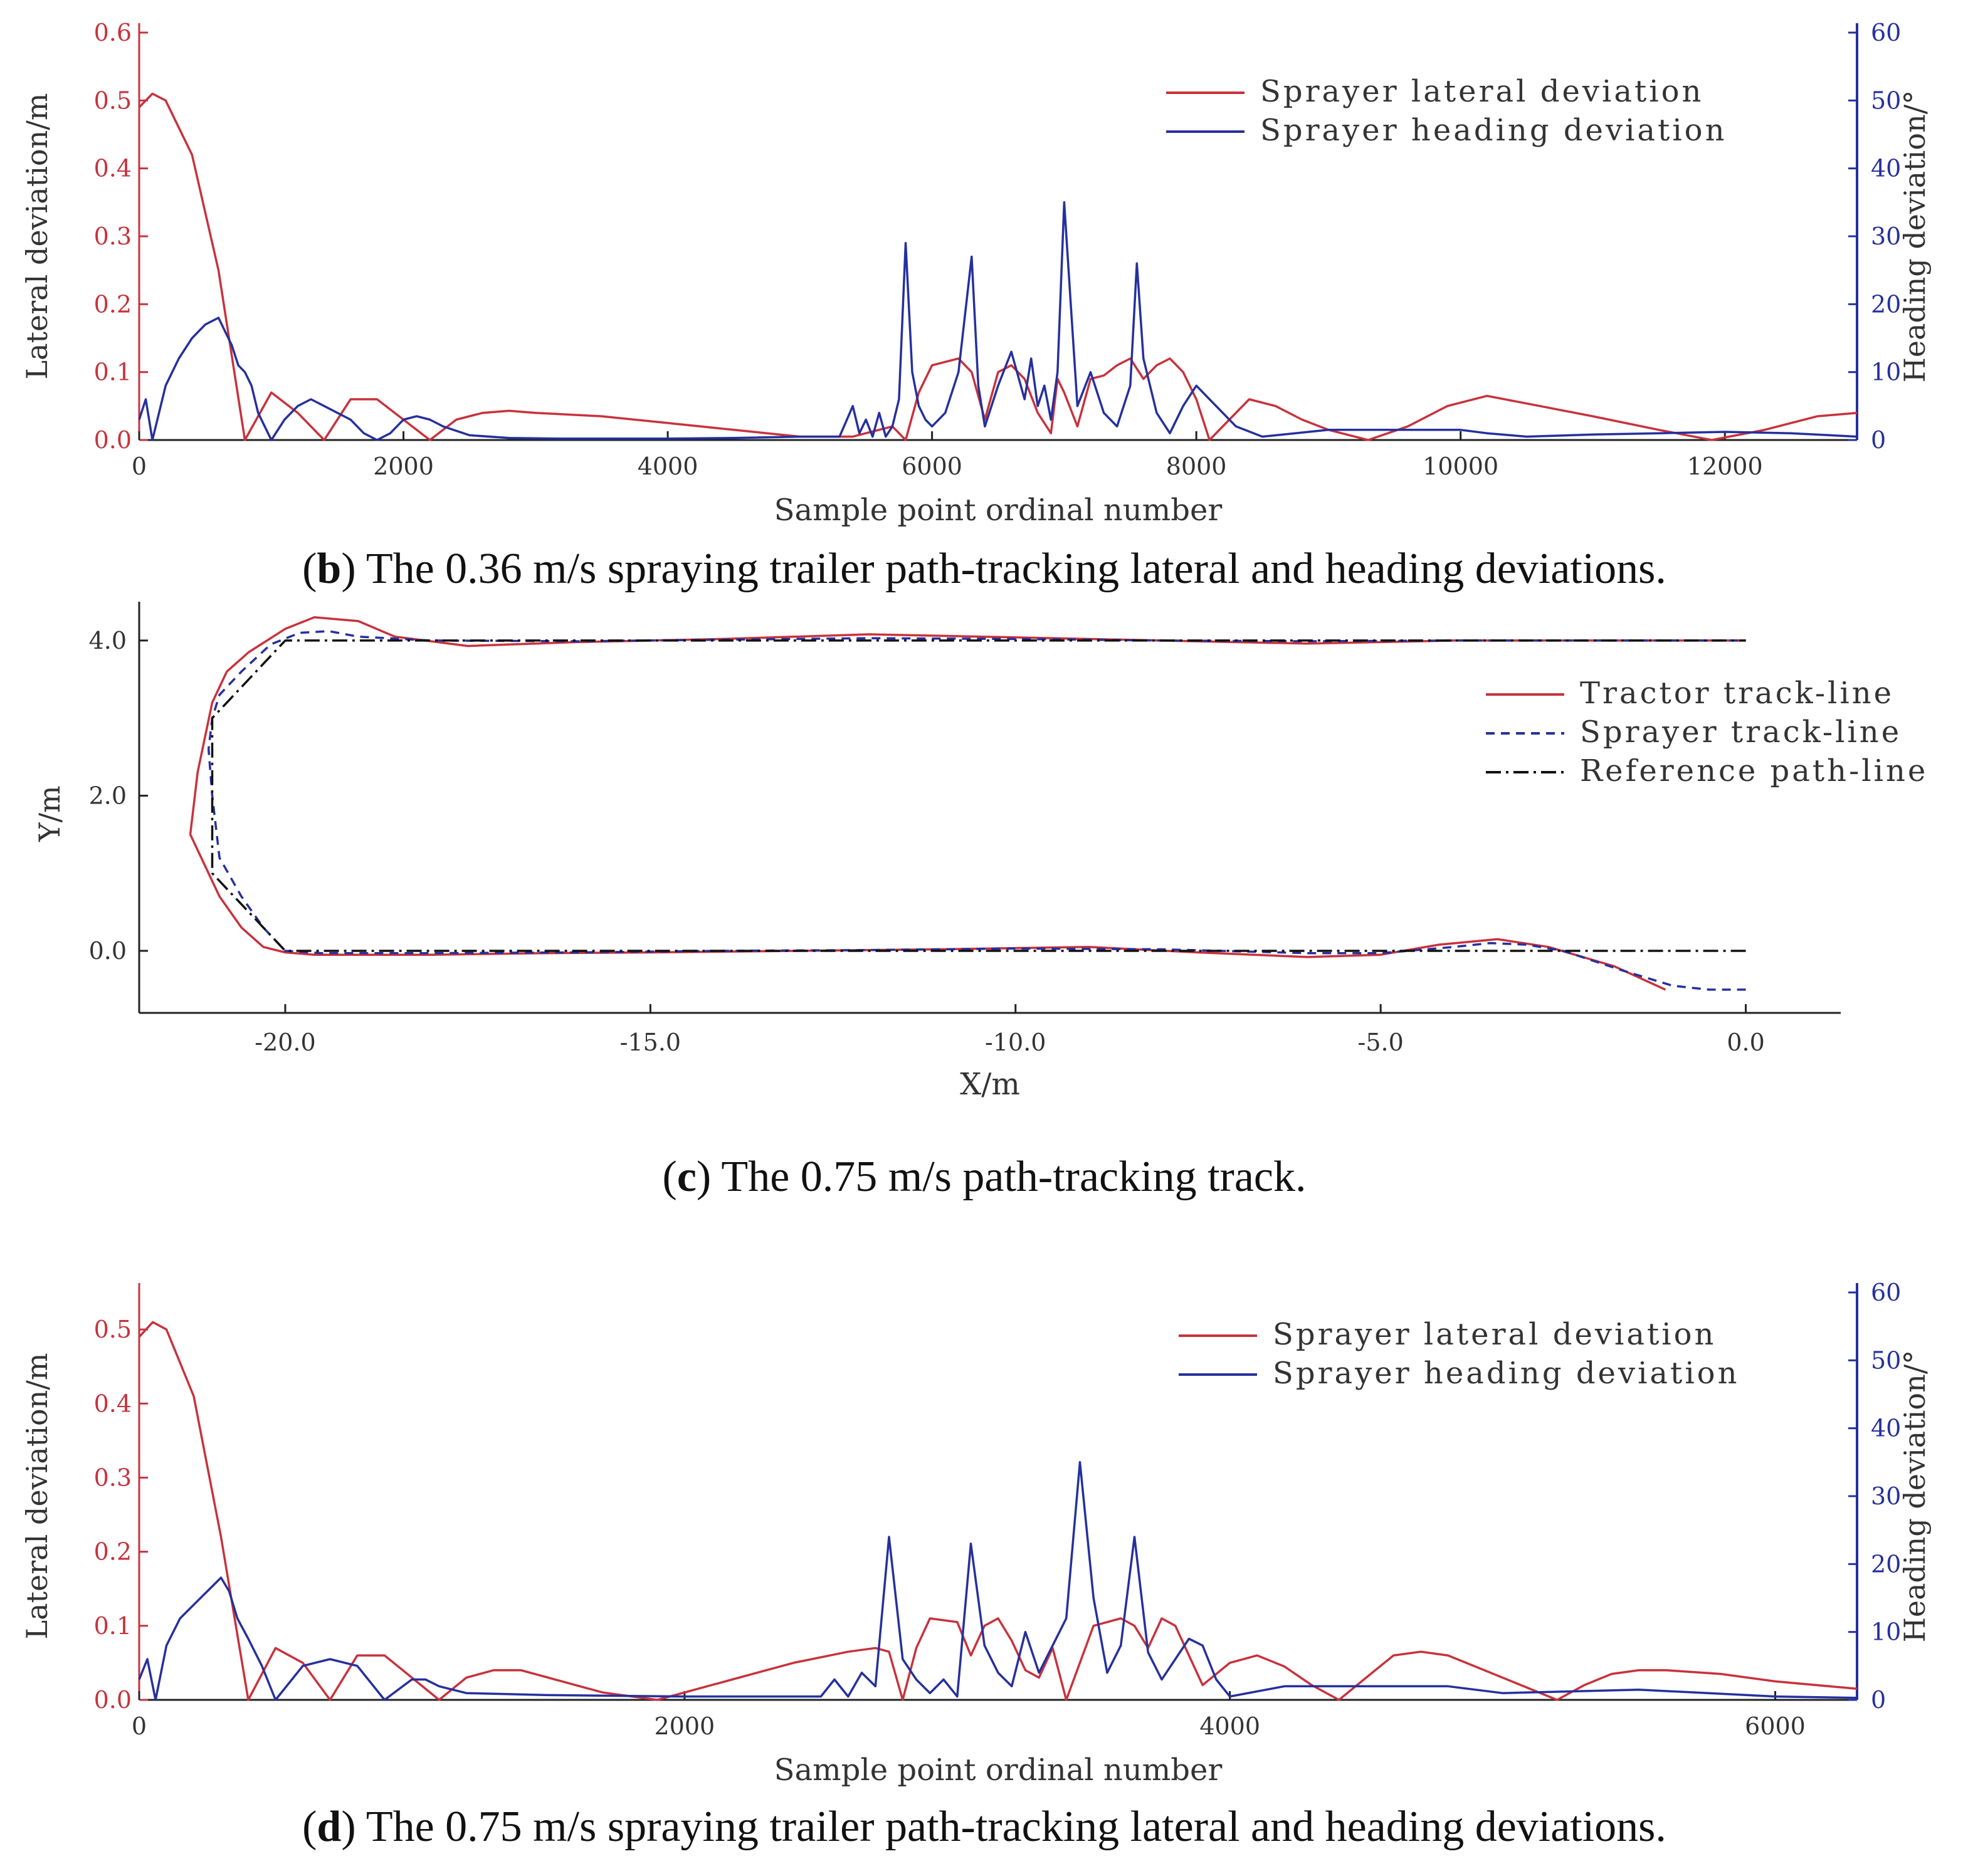 The height and width of the screenshot is (1876, 1968). Describe the element at coordinates (1015, 1042) in the screenshot. I see `x-tick-label: -10.0` at that location.